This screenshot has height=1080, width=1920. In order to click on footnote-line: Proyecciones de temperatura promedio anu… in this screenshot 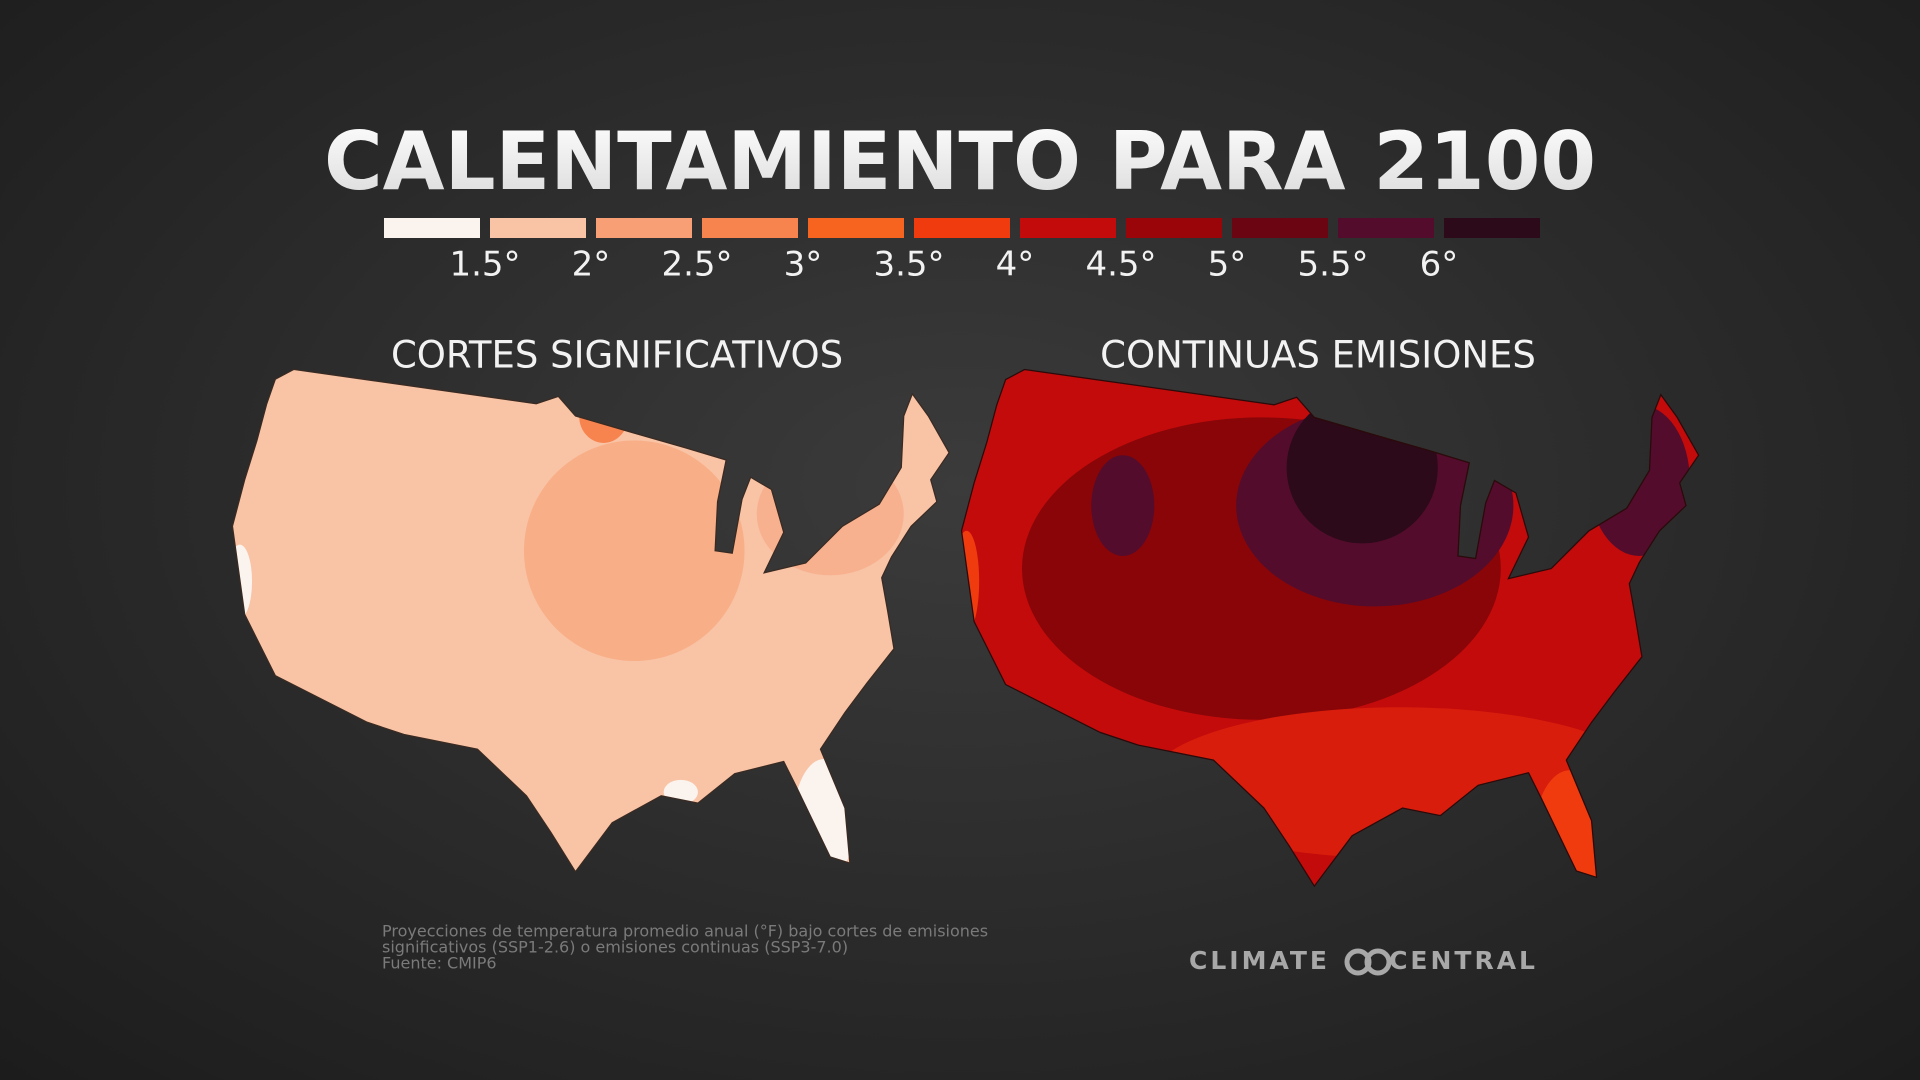, I will do `click(685, 931)`.